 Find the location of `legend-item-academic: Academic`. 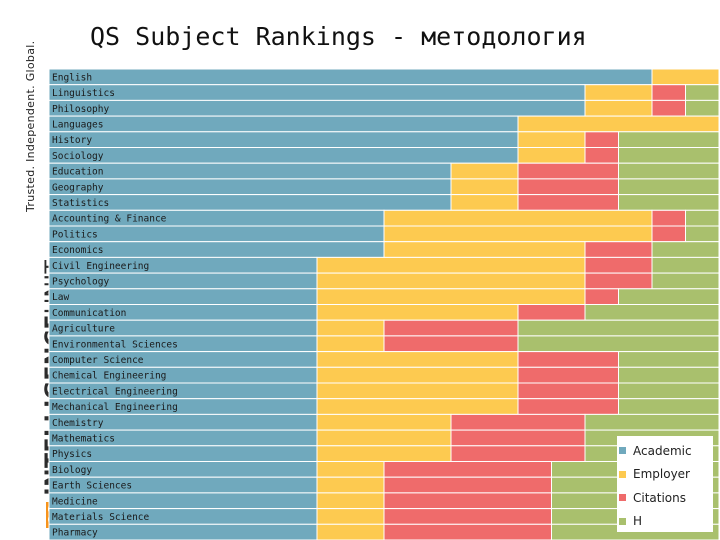

legend-item-academic: Academic is located at coordinates (665, 451).